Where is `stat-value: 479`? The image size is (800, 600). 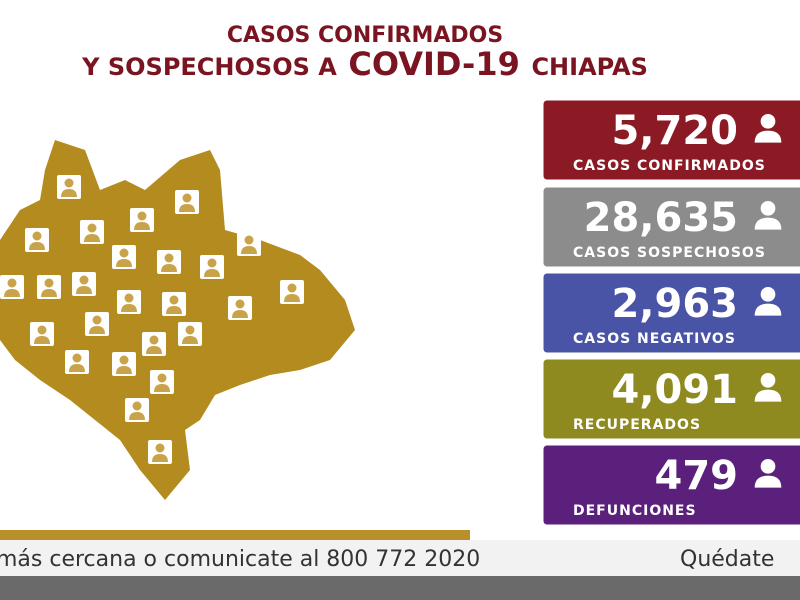 stat-value: 479 is located at coordinates (697, 476).